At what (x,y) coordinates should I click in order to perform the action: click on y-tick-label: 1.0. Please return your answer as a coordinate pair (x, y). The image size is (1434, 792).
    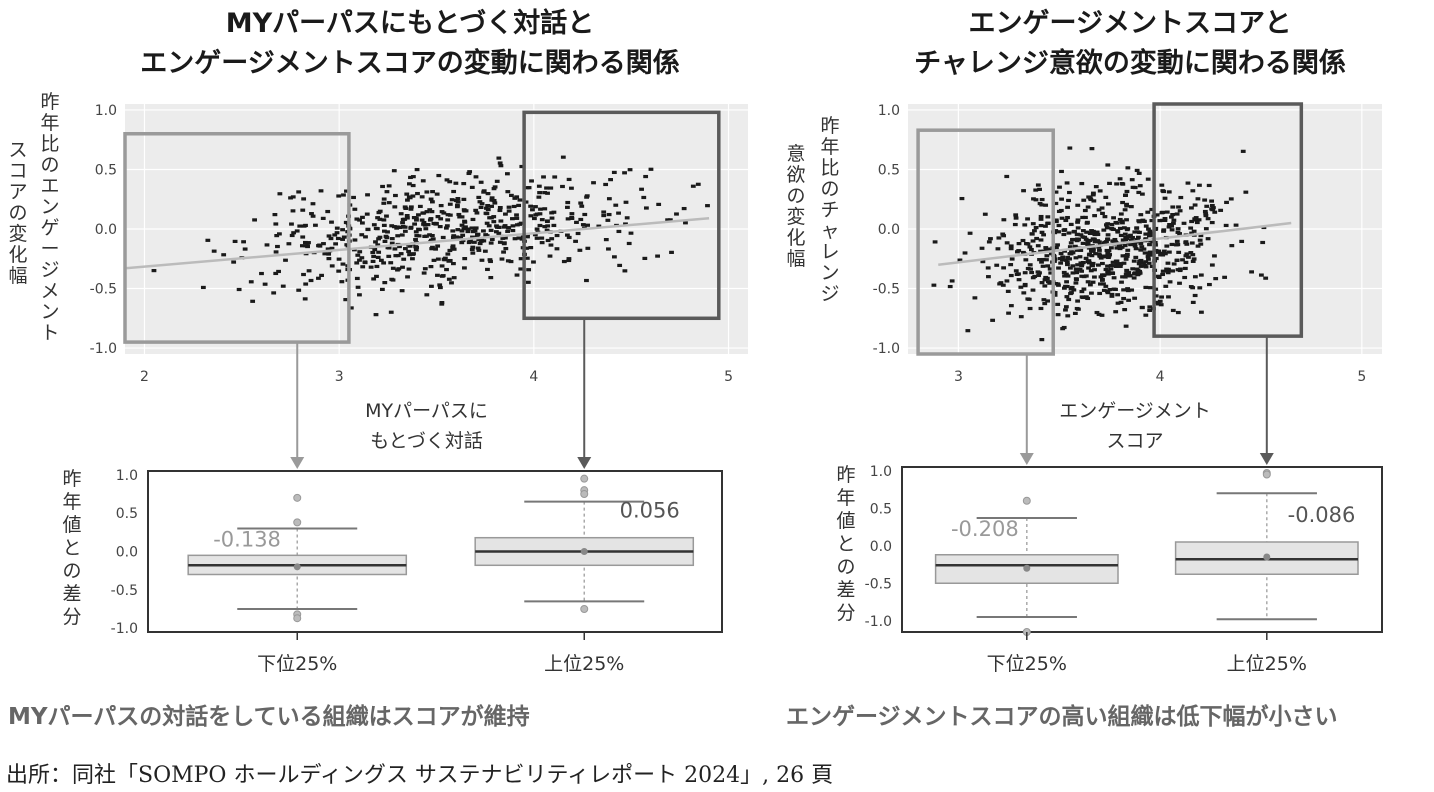
    Looking at the image, I should click on (889, 111).